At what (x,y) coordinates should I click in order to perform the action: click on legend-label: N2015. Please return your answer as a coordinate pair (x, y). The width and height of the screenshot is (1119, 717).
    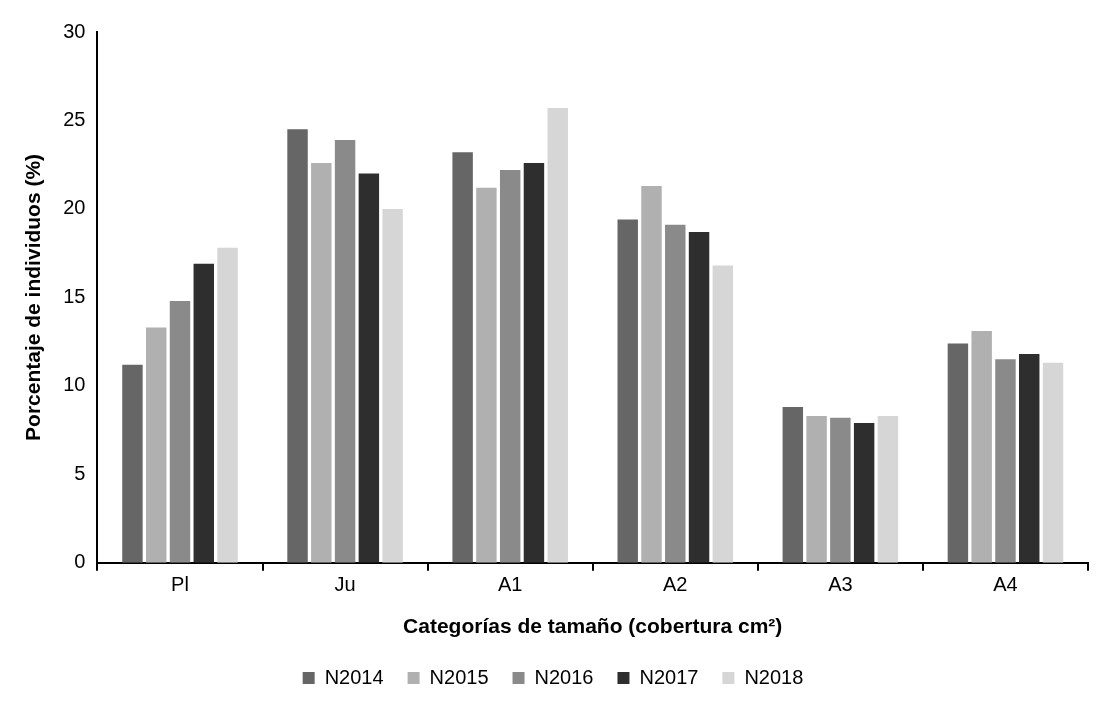
    Looking at the image, I should click on (459, 676).